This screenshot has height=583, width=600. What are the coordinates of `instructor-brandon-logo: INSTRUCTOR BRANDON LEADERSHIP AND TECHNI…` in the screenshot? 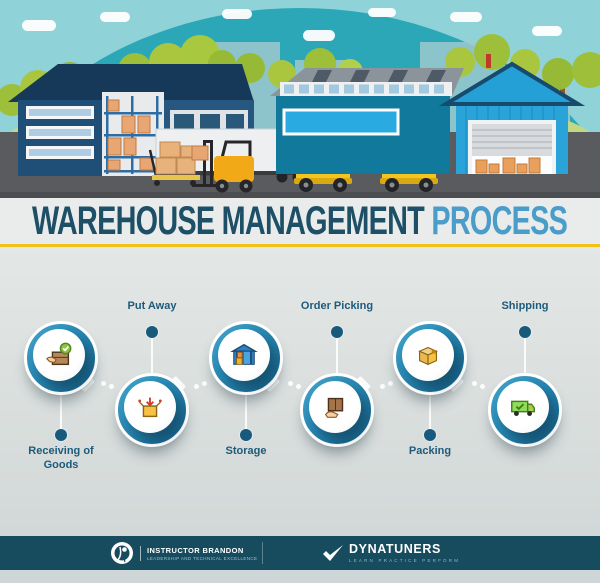 It's located at (183, 553).